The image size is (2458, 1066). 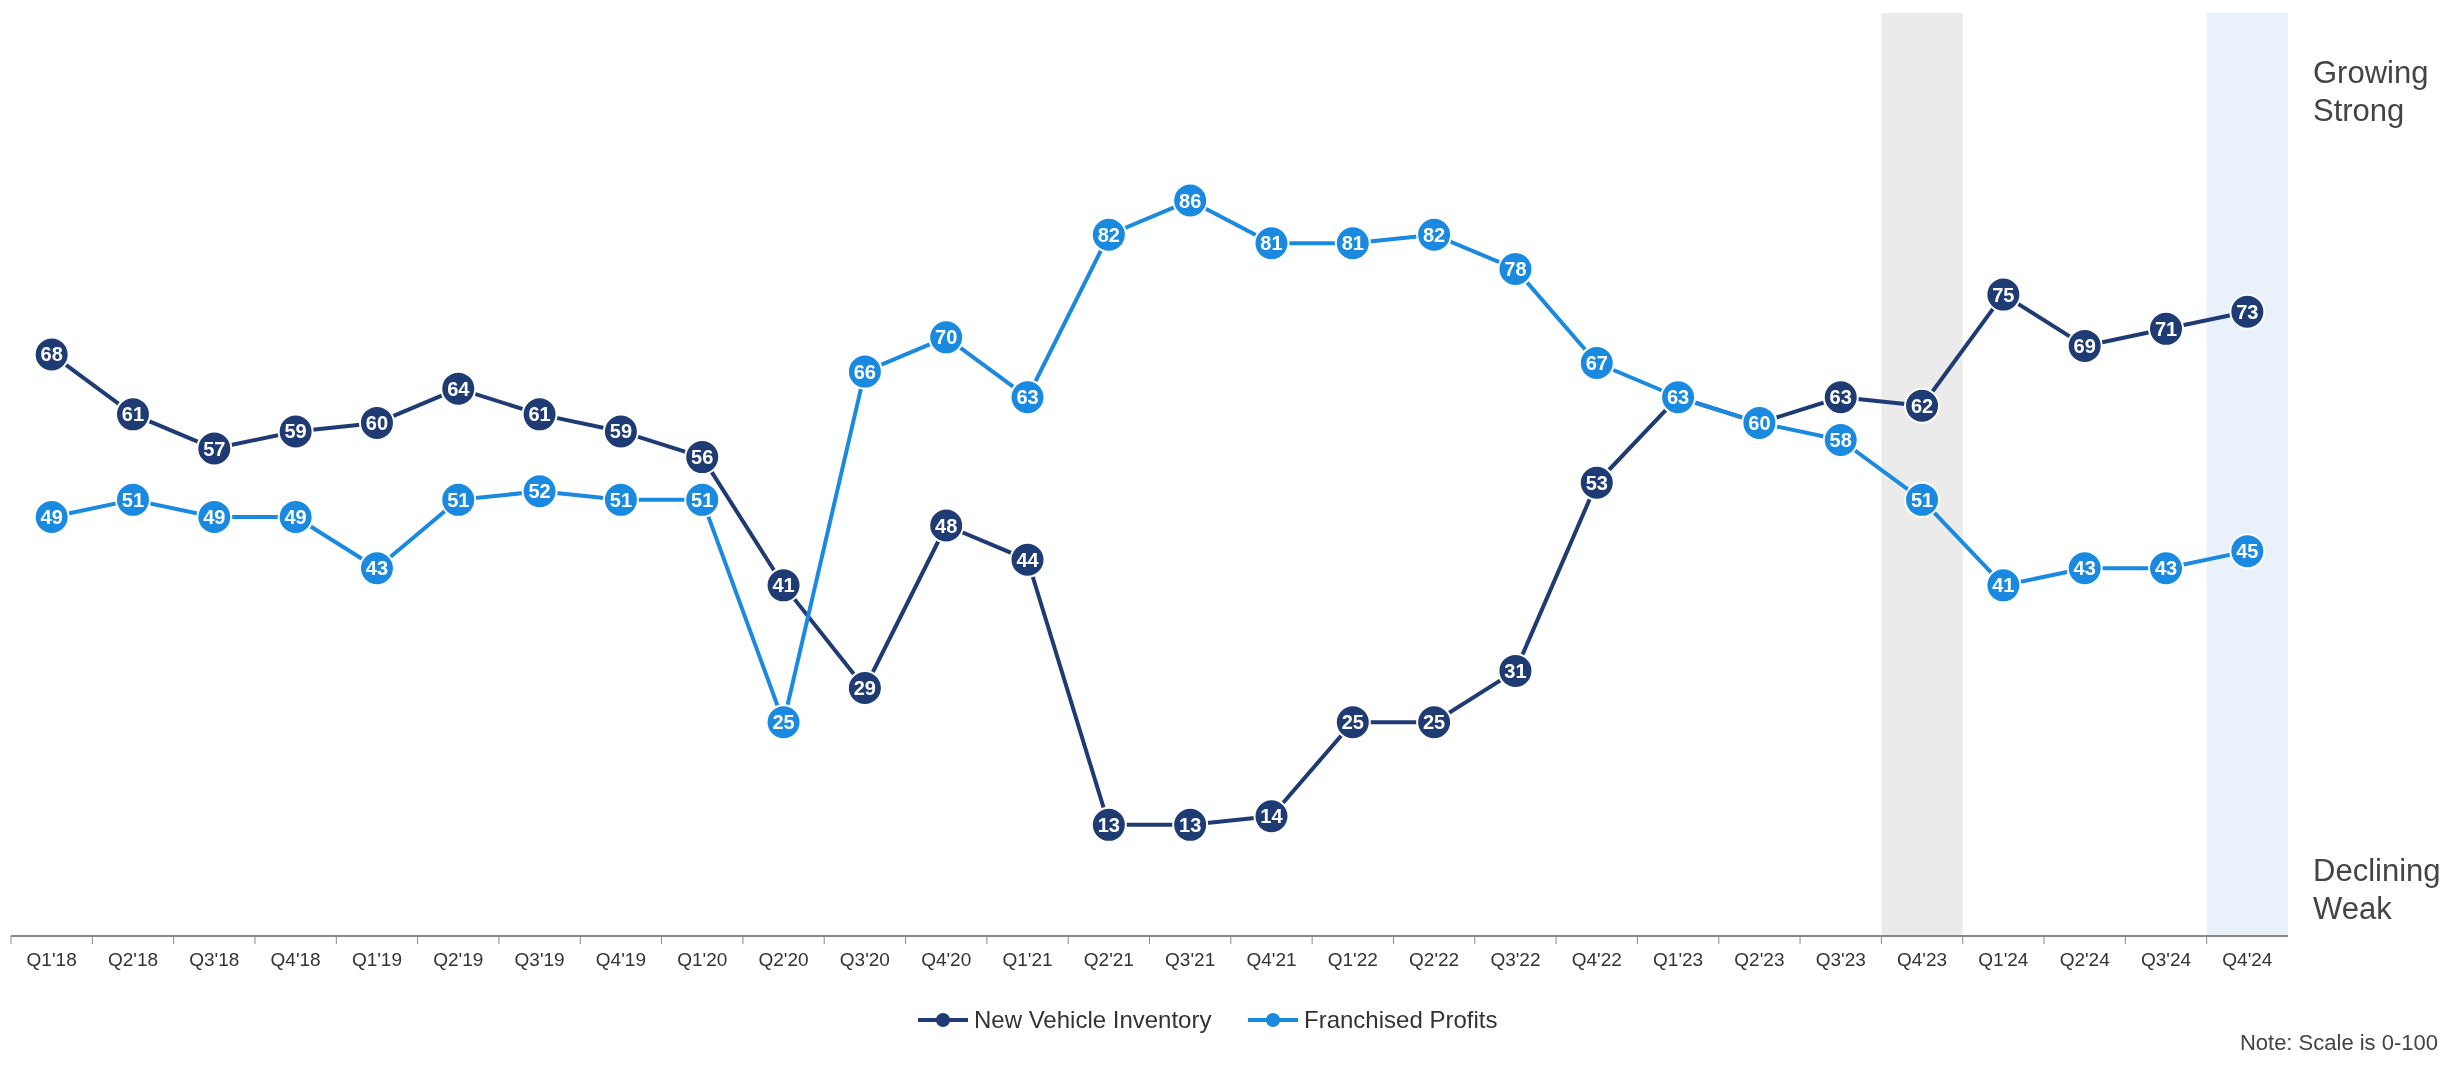 I want to click on x-tick-label: Q1'23, so click(x=1678, y=959).